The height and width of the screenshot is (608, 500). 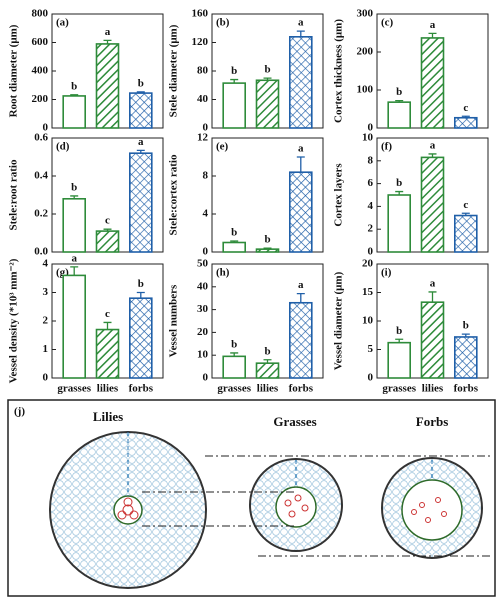 I want to click on y-tick-label: 0.2, so click(x=41, y=214).